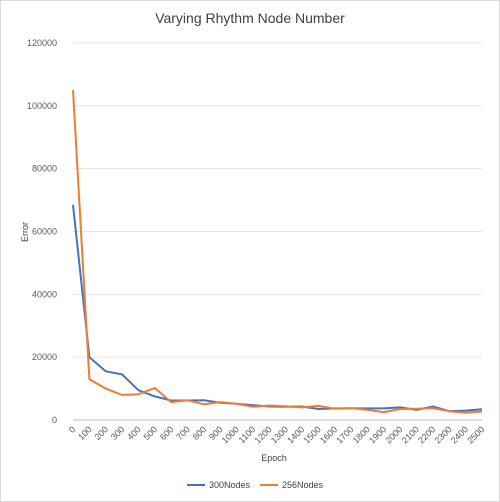 Image resolution: width=500 pixels, height=502 pixels. What do you see at coordinates (118, 433) in the screenshot?
I see `x-tick-label: 300` at bounding box center [118, 433].